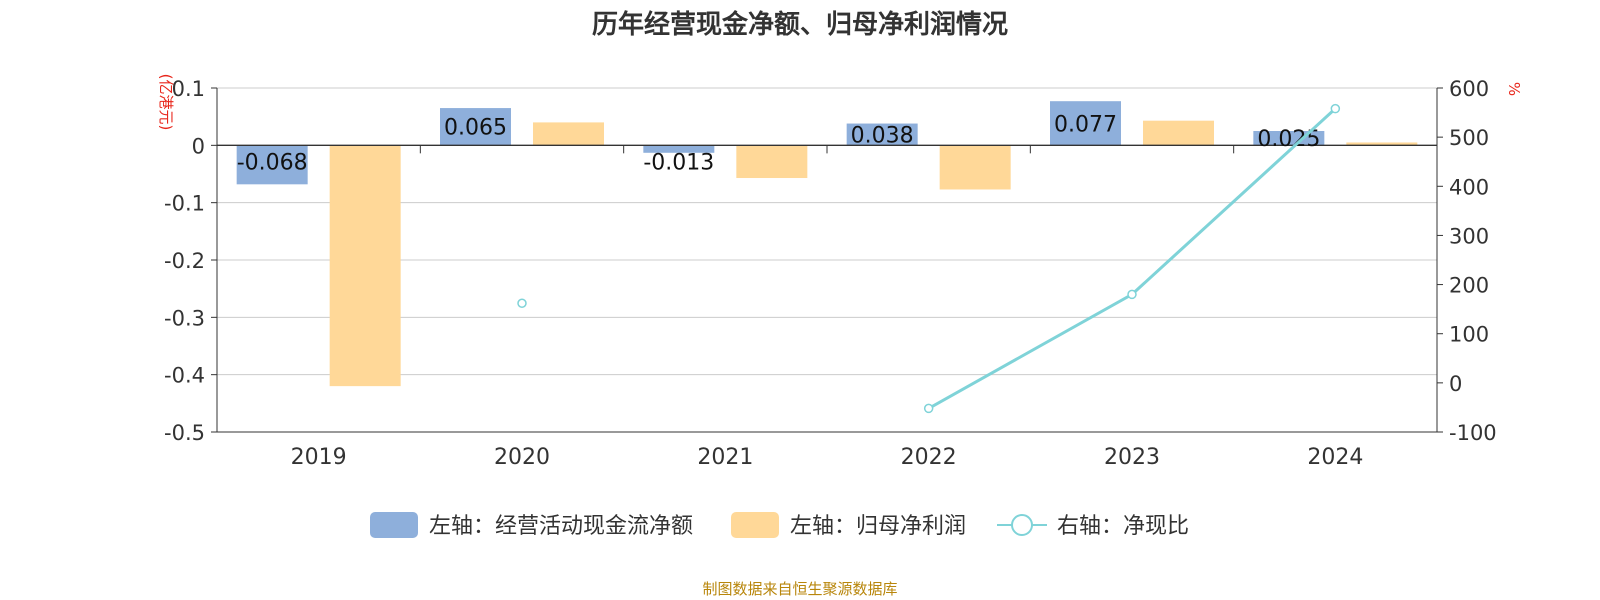 The height and width of the screenshot is (600, 1600). What do you see at coordinates (678, 162) in the screenshot?
I see `bar-data-label: -0.013` at bounding box center [678, 162].